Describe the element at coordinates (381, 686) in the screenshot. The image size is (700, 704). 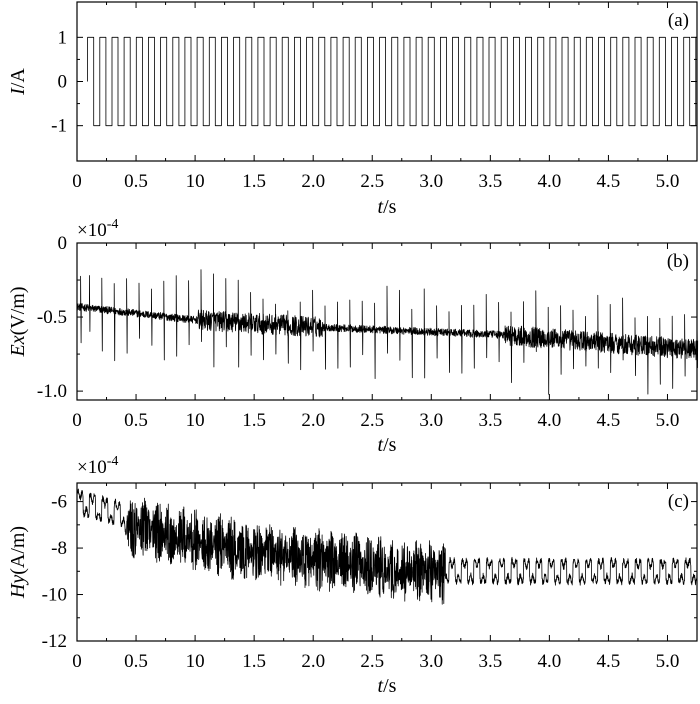
I see `x-axis-var-c: t` at that location.